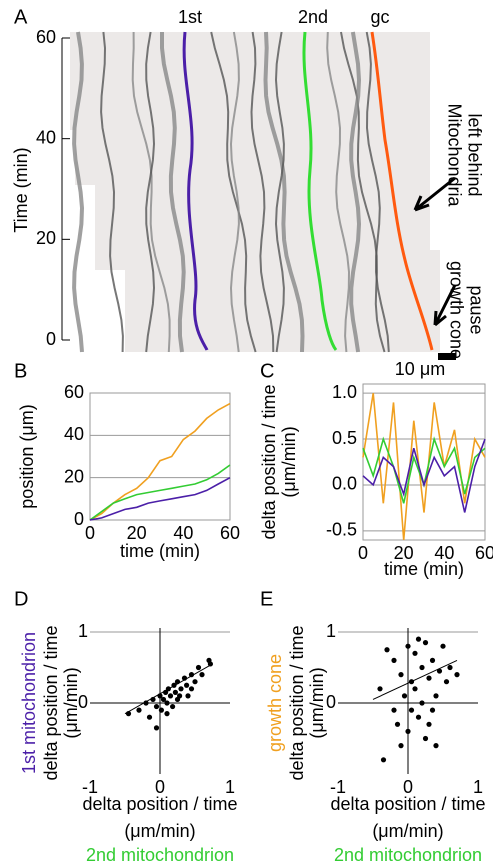 The width and height of the screenshot is (493, 862). What do you see at coordinates (454, 155) in the screenshot?
I see `annotation: Mitochondria` at bounding box center [454, 155].